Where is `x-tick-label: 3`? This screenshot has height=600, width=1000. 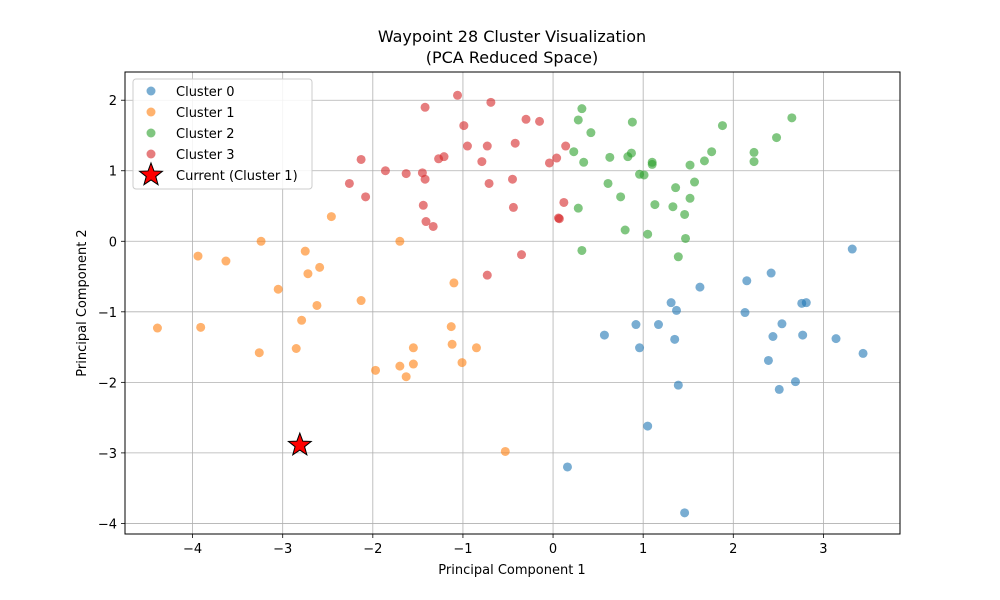
x-tick-label: 3 is located at coordinates (823, 549).